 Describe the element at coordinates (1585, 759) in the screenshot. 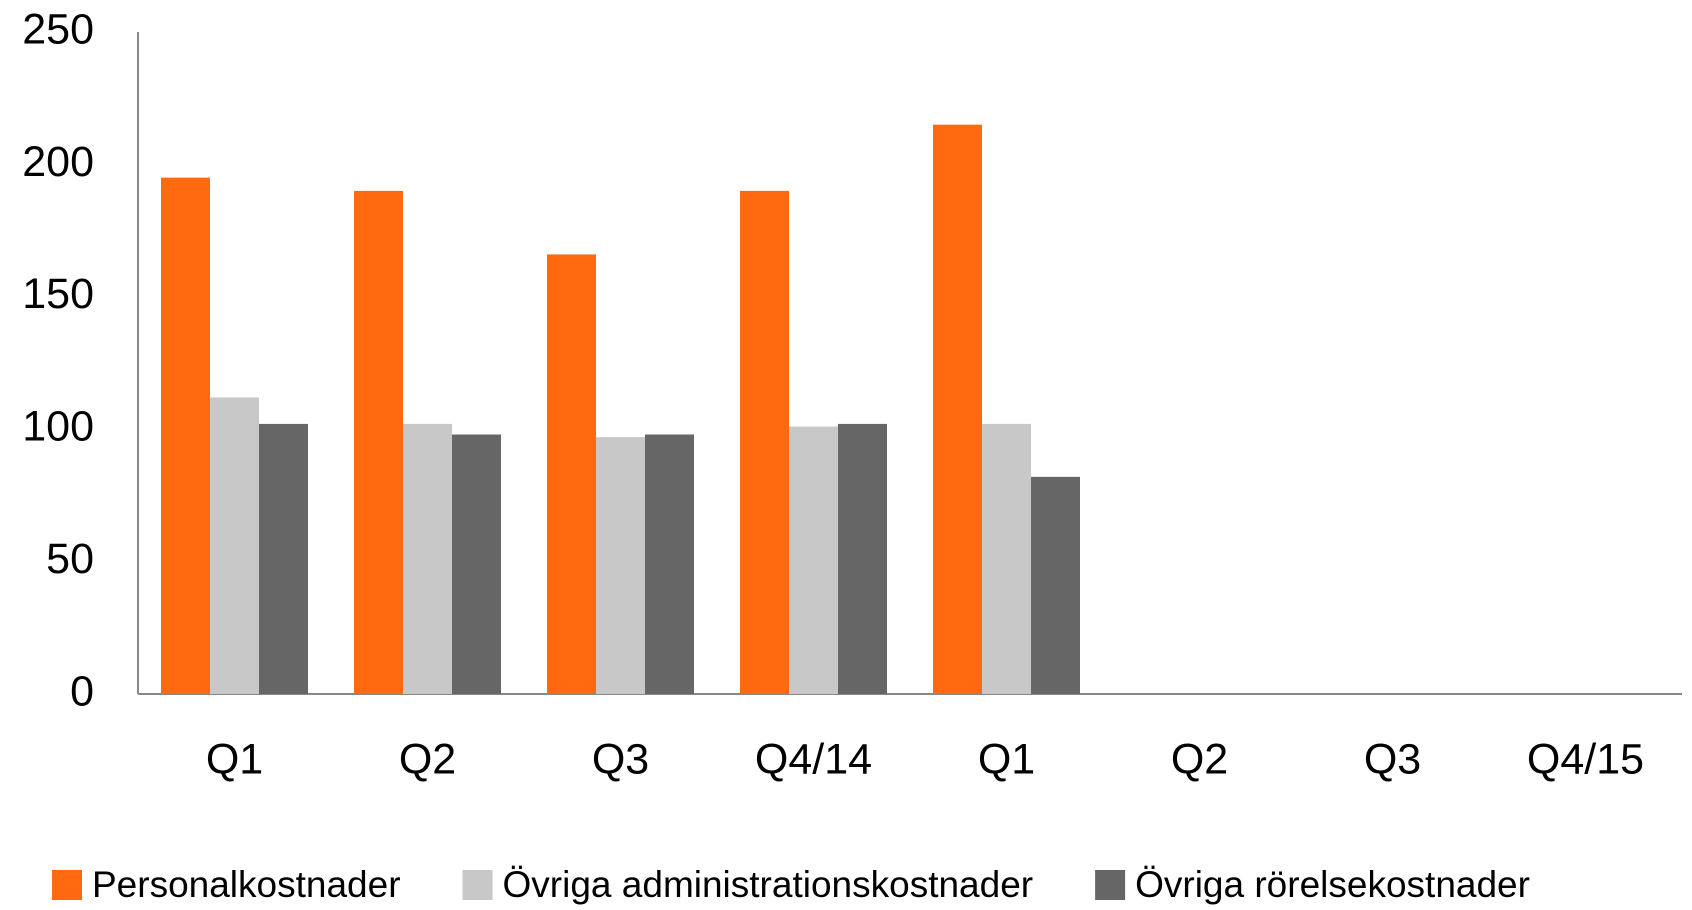

I see `x-tick-label: Q4/15` at that location.